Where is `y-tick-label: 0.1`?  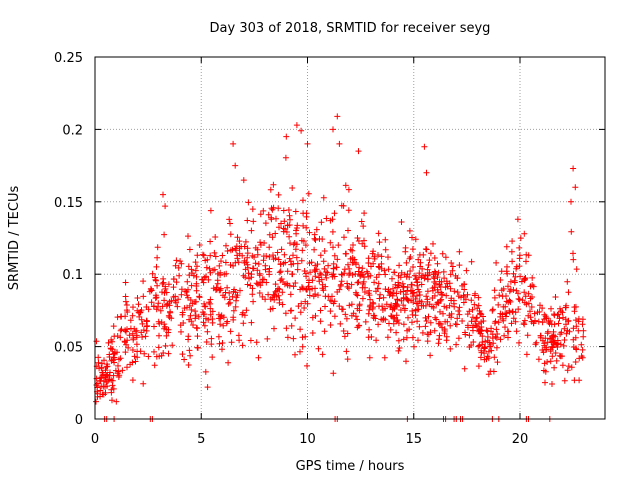
y-tick-label: 0.1 is located at coordinates (72, 275).